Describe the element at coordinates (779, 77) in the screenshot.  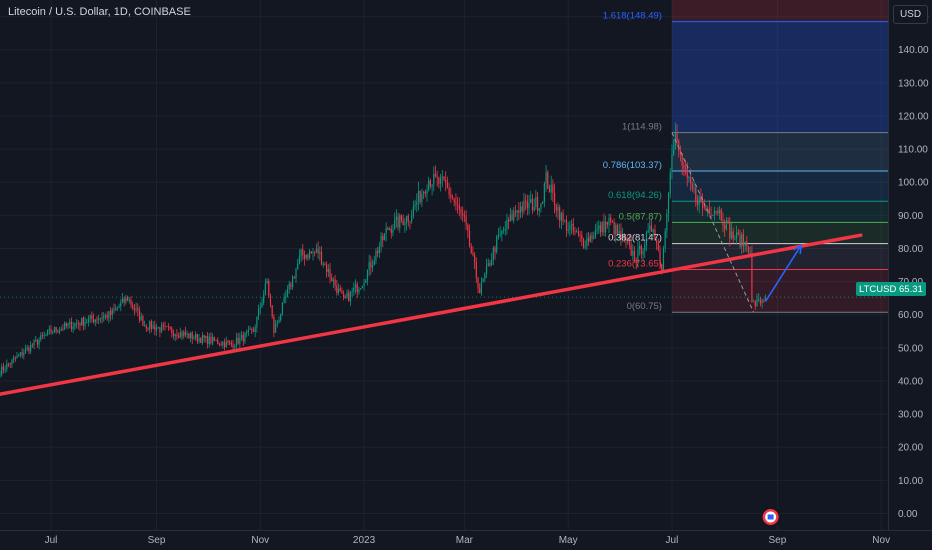
I see `fib-zone` at that location.